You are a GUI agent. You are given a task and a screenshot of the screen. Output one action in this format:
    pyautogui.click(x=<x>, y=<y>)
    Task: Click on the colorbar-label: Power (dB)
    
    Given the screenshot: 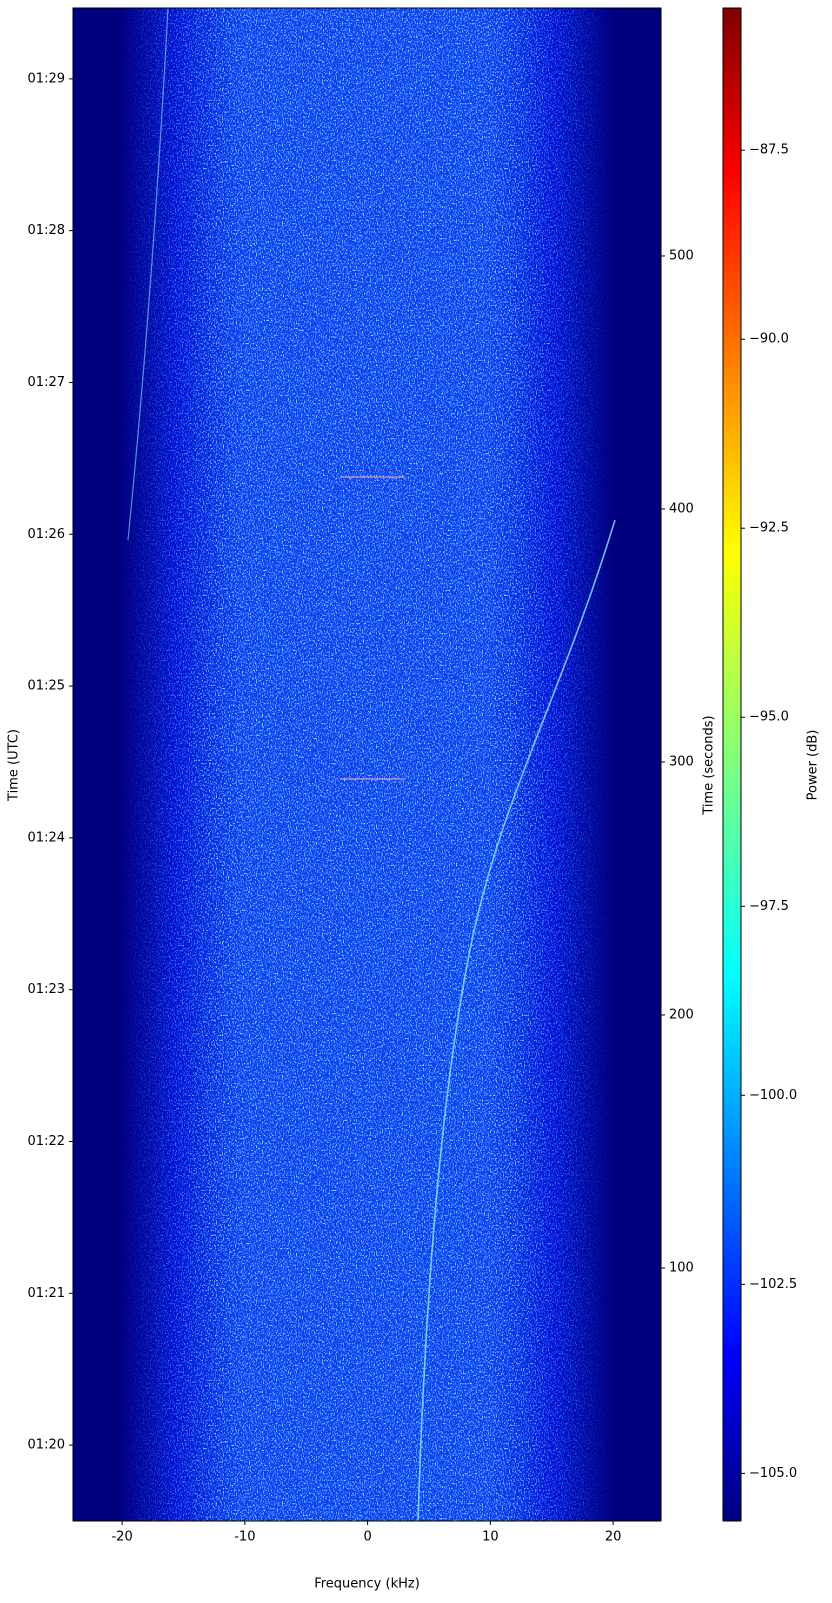 What is the action you would take?
    pyautogui.click(x=813, y=765)
    